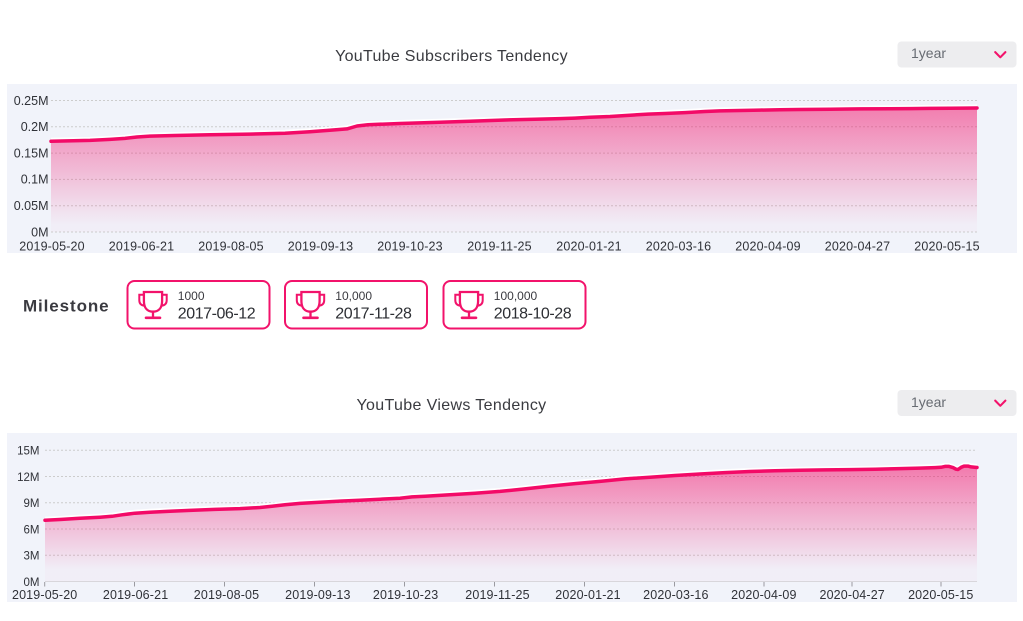 Image resolution: width=1023 pixels, height=621 pixels. What do you see at coordinates (451, 405) in the screenshot?
I see `svg-text: YouTube Views Tendency` at bounding box center [451, 405].